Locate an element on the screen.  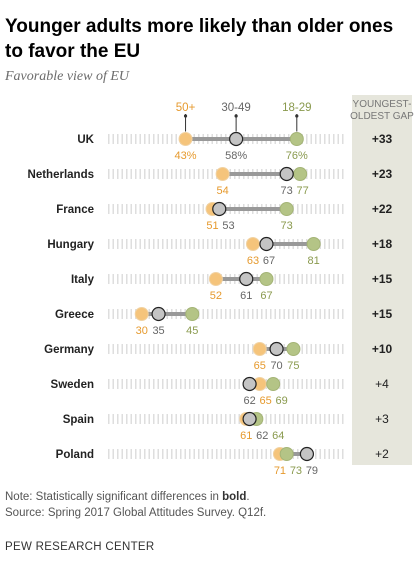
gap-value: +3 is located at coordinates (382, 419).